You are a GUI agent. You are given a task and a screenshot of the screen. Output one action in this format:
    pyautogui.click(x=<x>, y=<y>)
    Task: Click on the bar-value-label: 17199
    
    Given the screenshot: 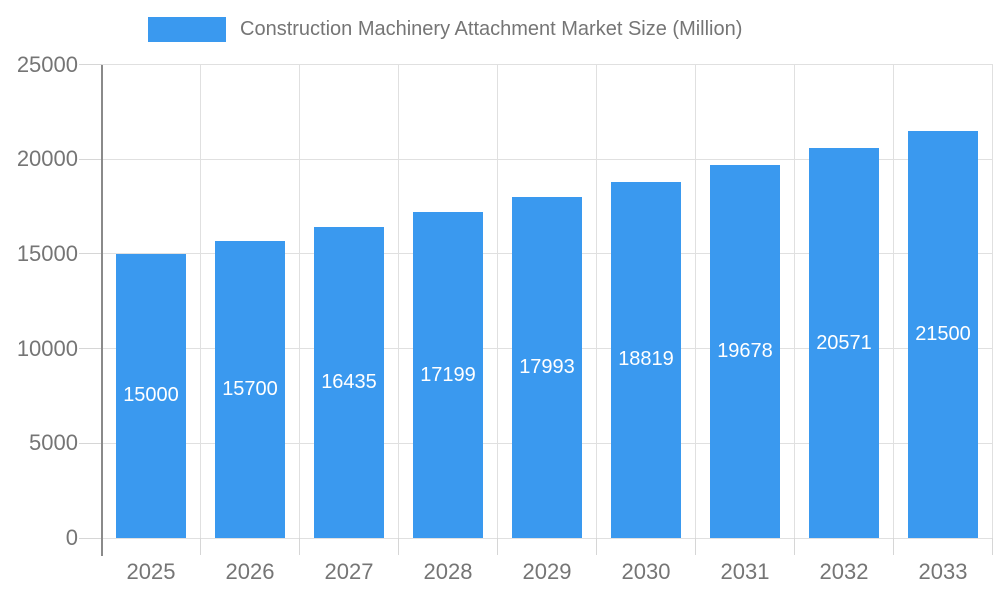 What is the action you would take?
    pyautogui.click(x=448, y=374)
    